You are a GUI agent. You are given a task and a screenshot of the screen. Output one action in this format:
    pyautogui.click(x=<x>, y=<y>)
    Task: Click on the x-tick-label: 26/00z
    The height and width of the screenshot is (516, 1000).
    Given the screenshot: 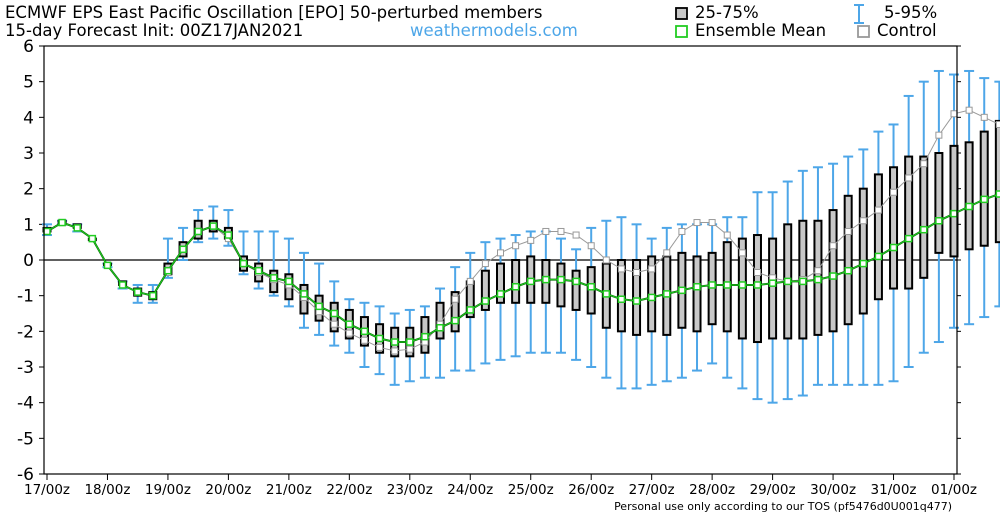 What is the action you would take?
    pyautogui.click(x=591, y=490)
    